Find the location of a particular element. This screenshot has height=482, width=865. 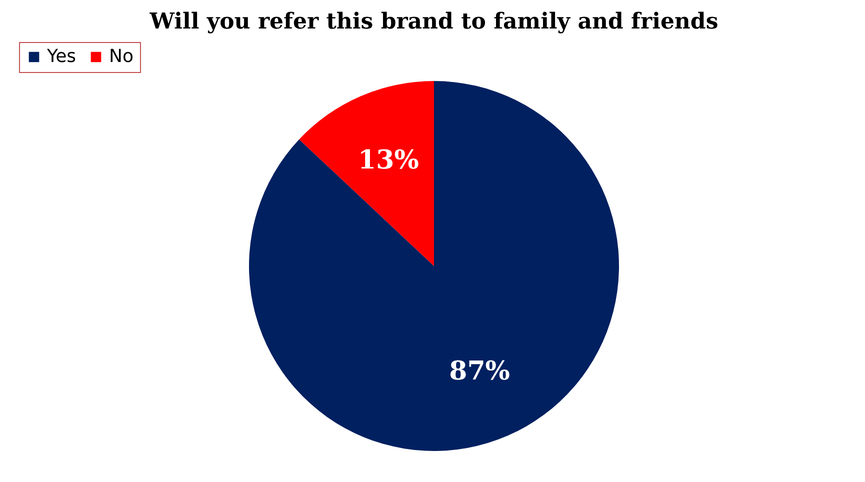

legend-label: No is located at coordinates (121, 56).